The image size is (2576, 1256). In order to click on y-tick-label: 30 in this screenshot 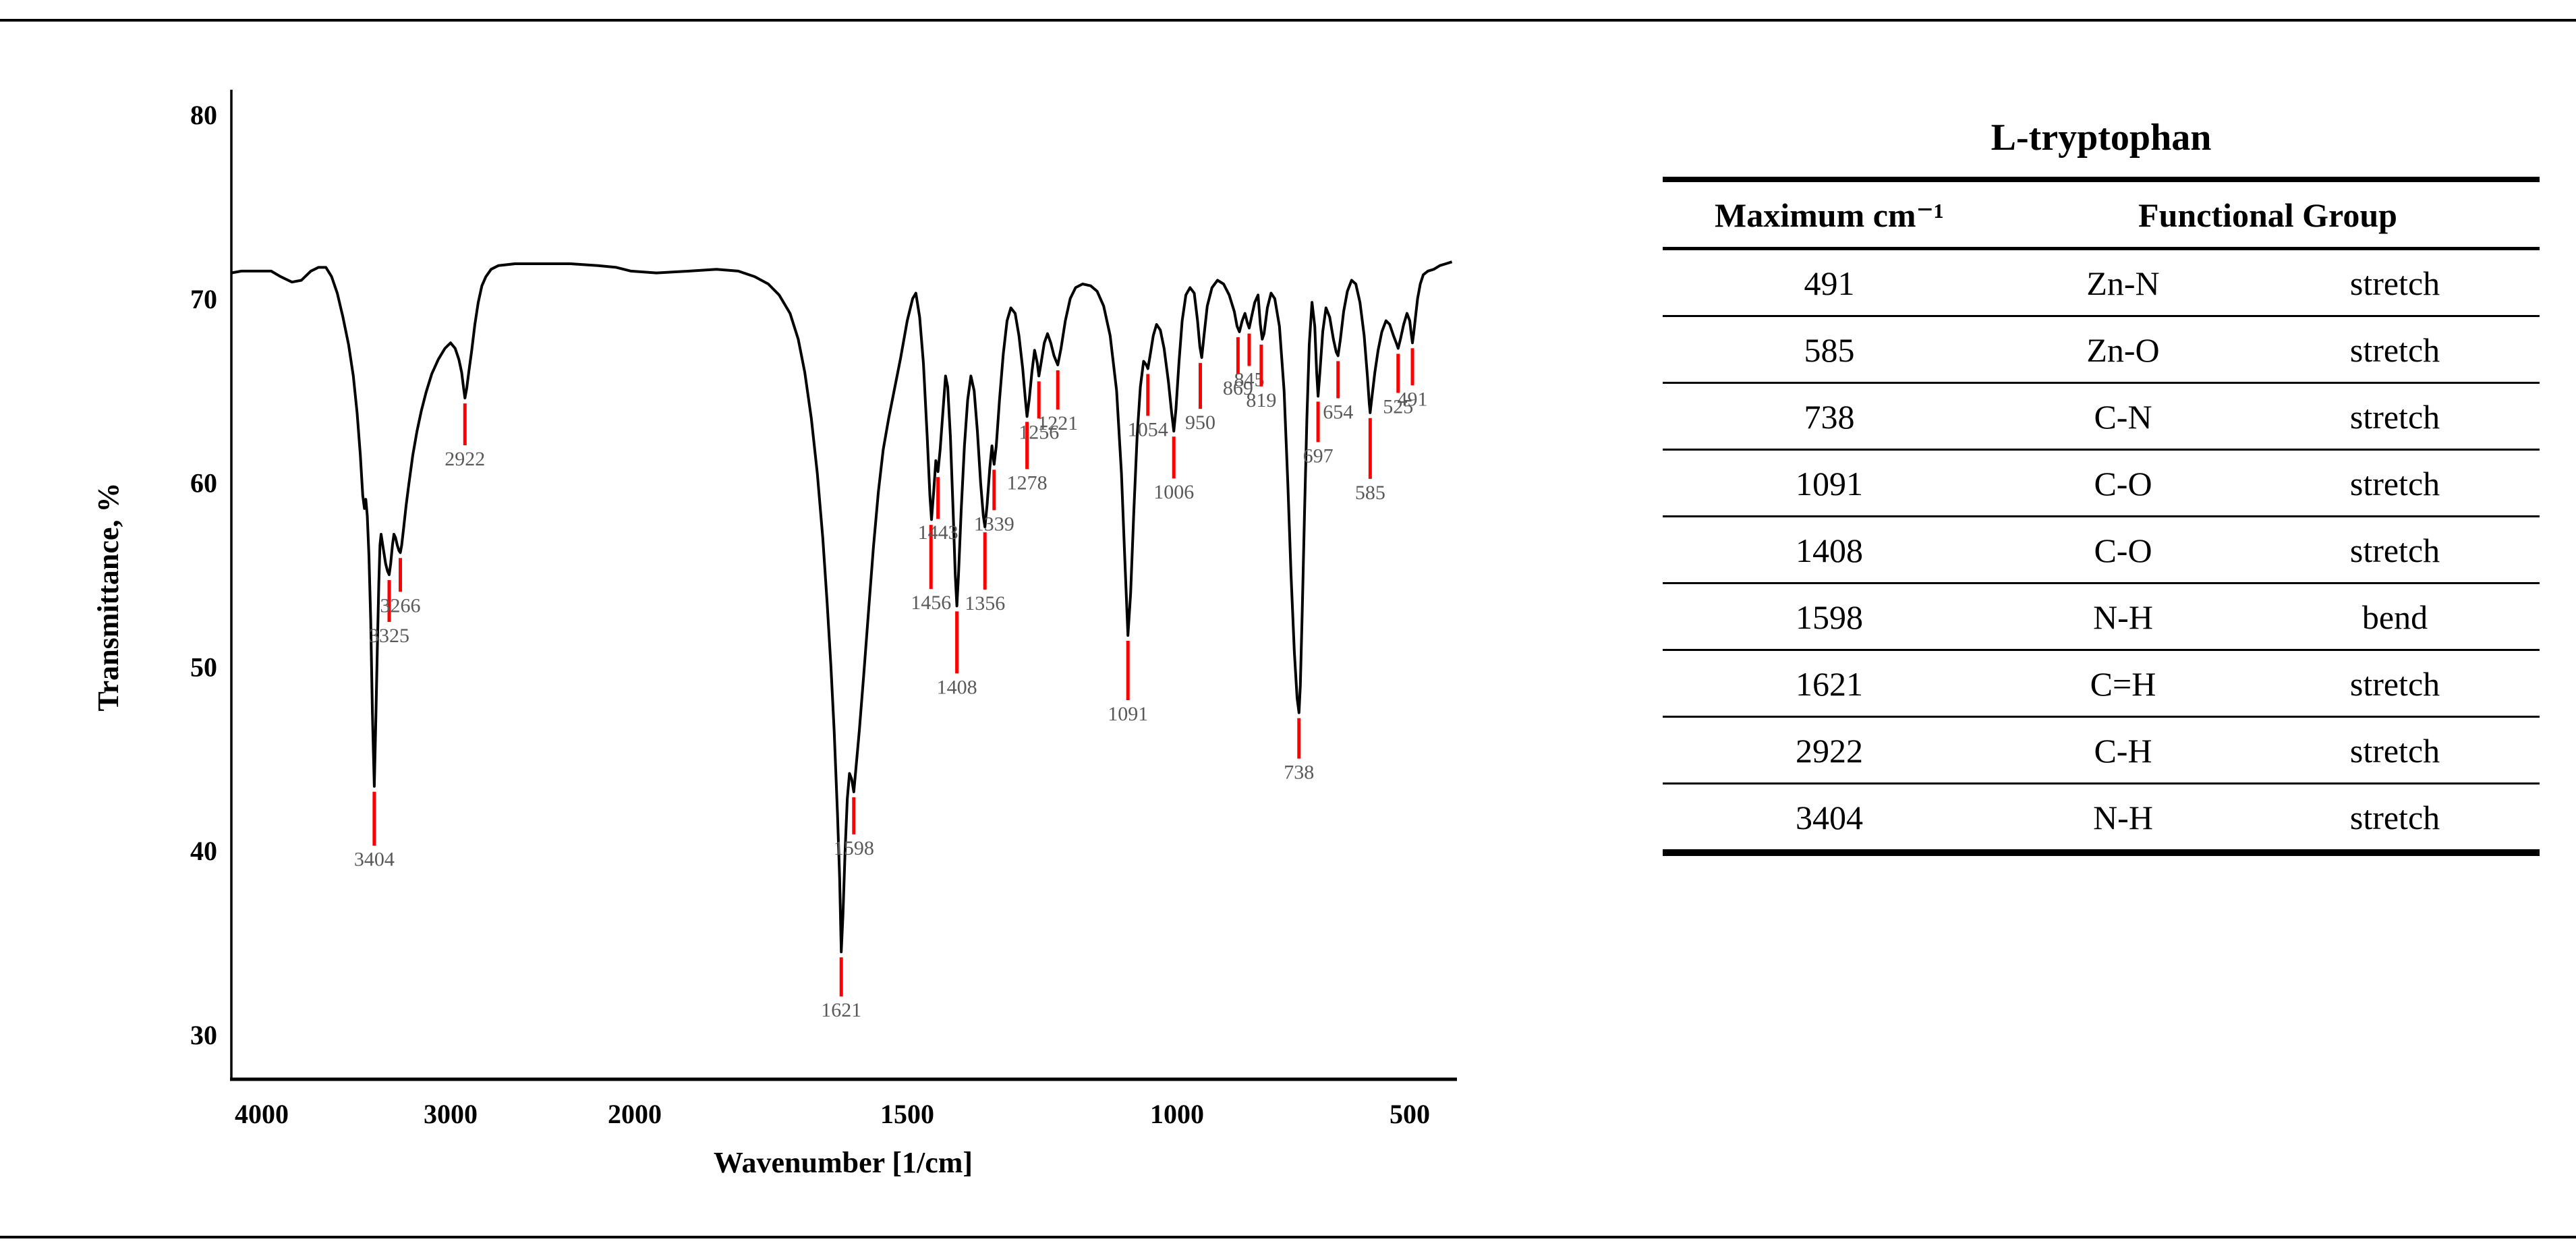, I will do `click(203, 1035)`.